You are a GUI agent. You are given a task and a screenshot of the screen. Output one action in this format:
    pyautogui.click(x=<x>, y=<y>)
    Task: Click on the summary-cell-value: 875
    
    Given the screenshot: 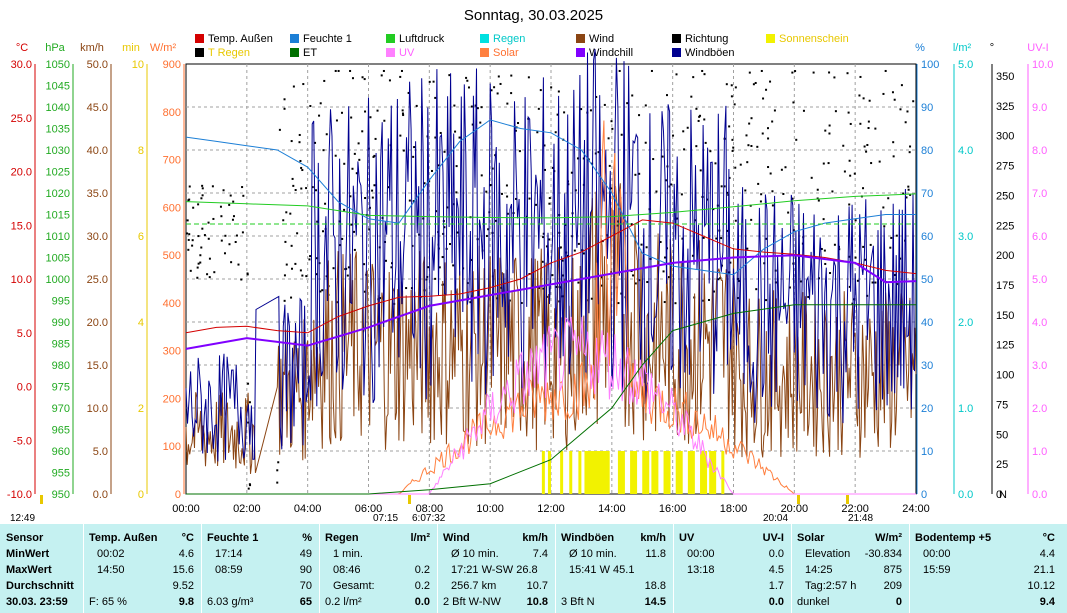 What is the action you would take?
    pyautogui.click(x=892, y=570)
    